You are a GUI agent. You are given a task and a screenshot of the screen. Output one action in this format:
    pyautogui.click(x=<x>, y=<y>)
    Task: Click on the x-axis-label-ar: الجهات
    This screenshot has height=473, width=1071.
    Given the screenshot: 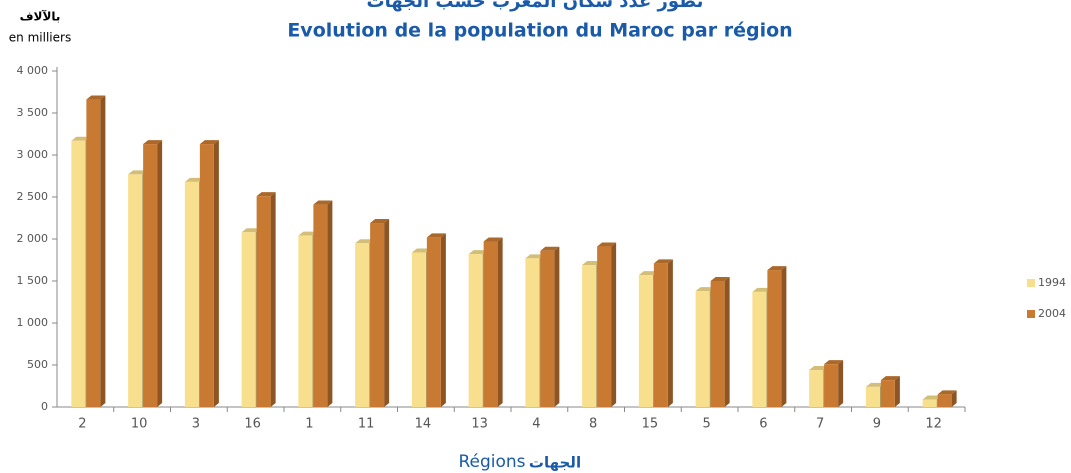 What is the action you would take?
    pyautogui.click(x=555, y=463)
    